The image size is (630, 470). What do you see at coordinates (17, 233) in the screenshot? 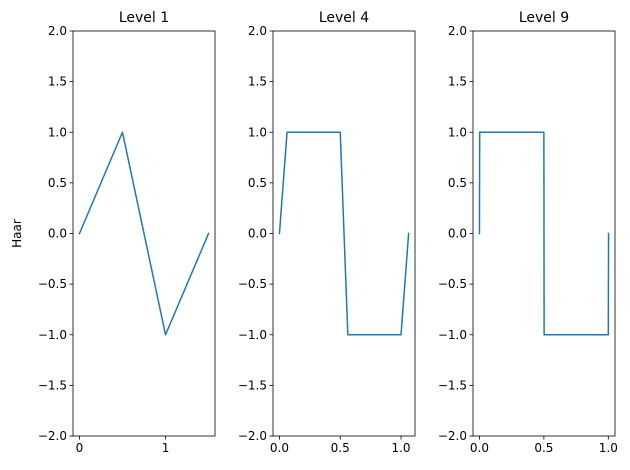
I see `y-axis-label: Haar` at bounding box center [17, 233].